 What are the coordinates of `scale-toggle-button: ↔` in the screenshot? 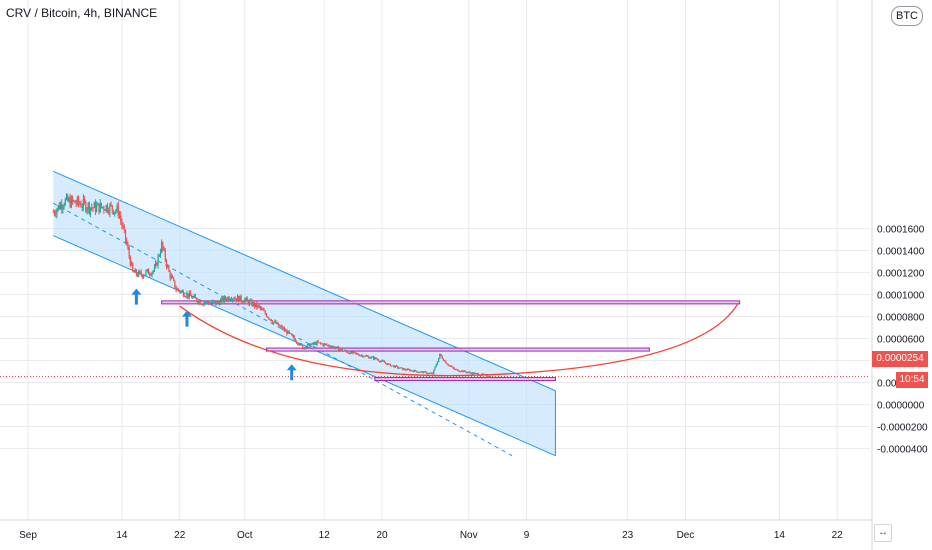 It's located at (883, 533).